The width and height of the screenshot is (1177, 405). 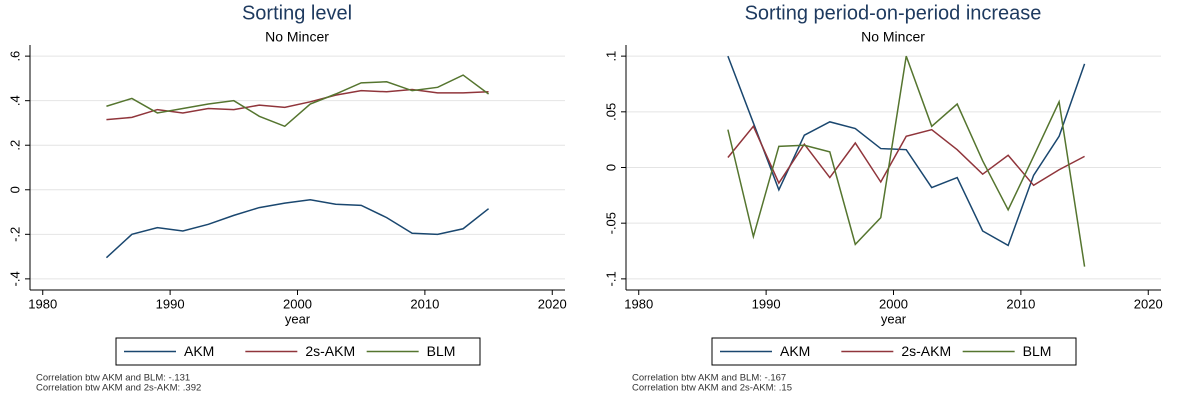 I want to click on y-tick-label: .6, so click(x=14, y=56).